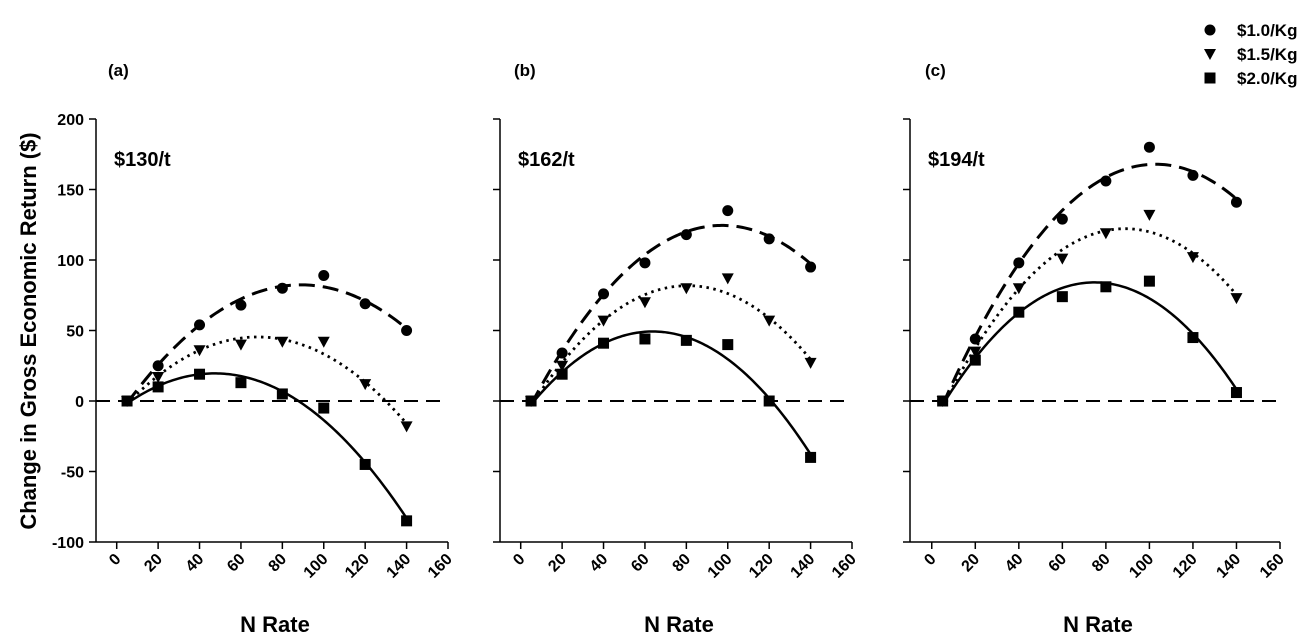  I want to click on panel-annotation: $162/t, so click(546, 160).